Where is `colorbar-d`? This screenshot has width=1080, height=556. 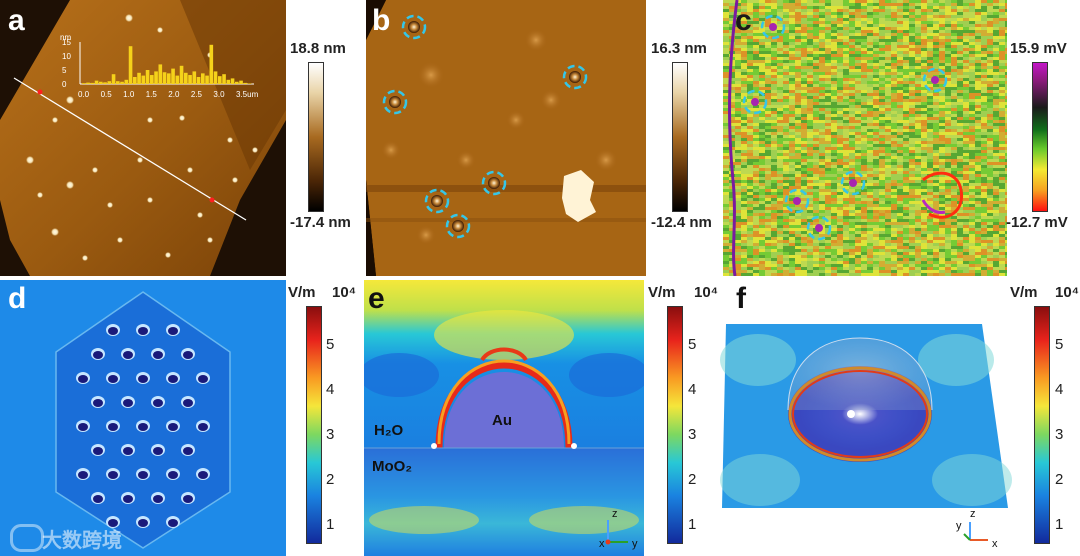 colorbar-d is located at coordinates (314, 425).